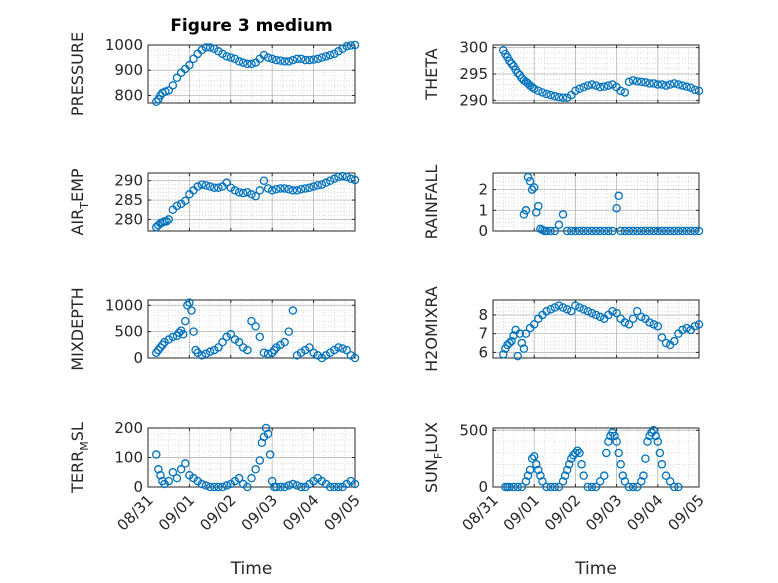  Describe the element at coordinates (251, 569) in the screenshot. I see `x-axis-label: Time` at that location.